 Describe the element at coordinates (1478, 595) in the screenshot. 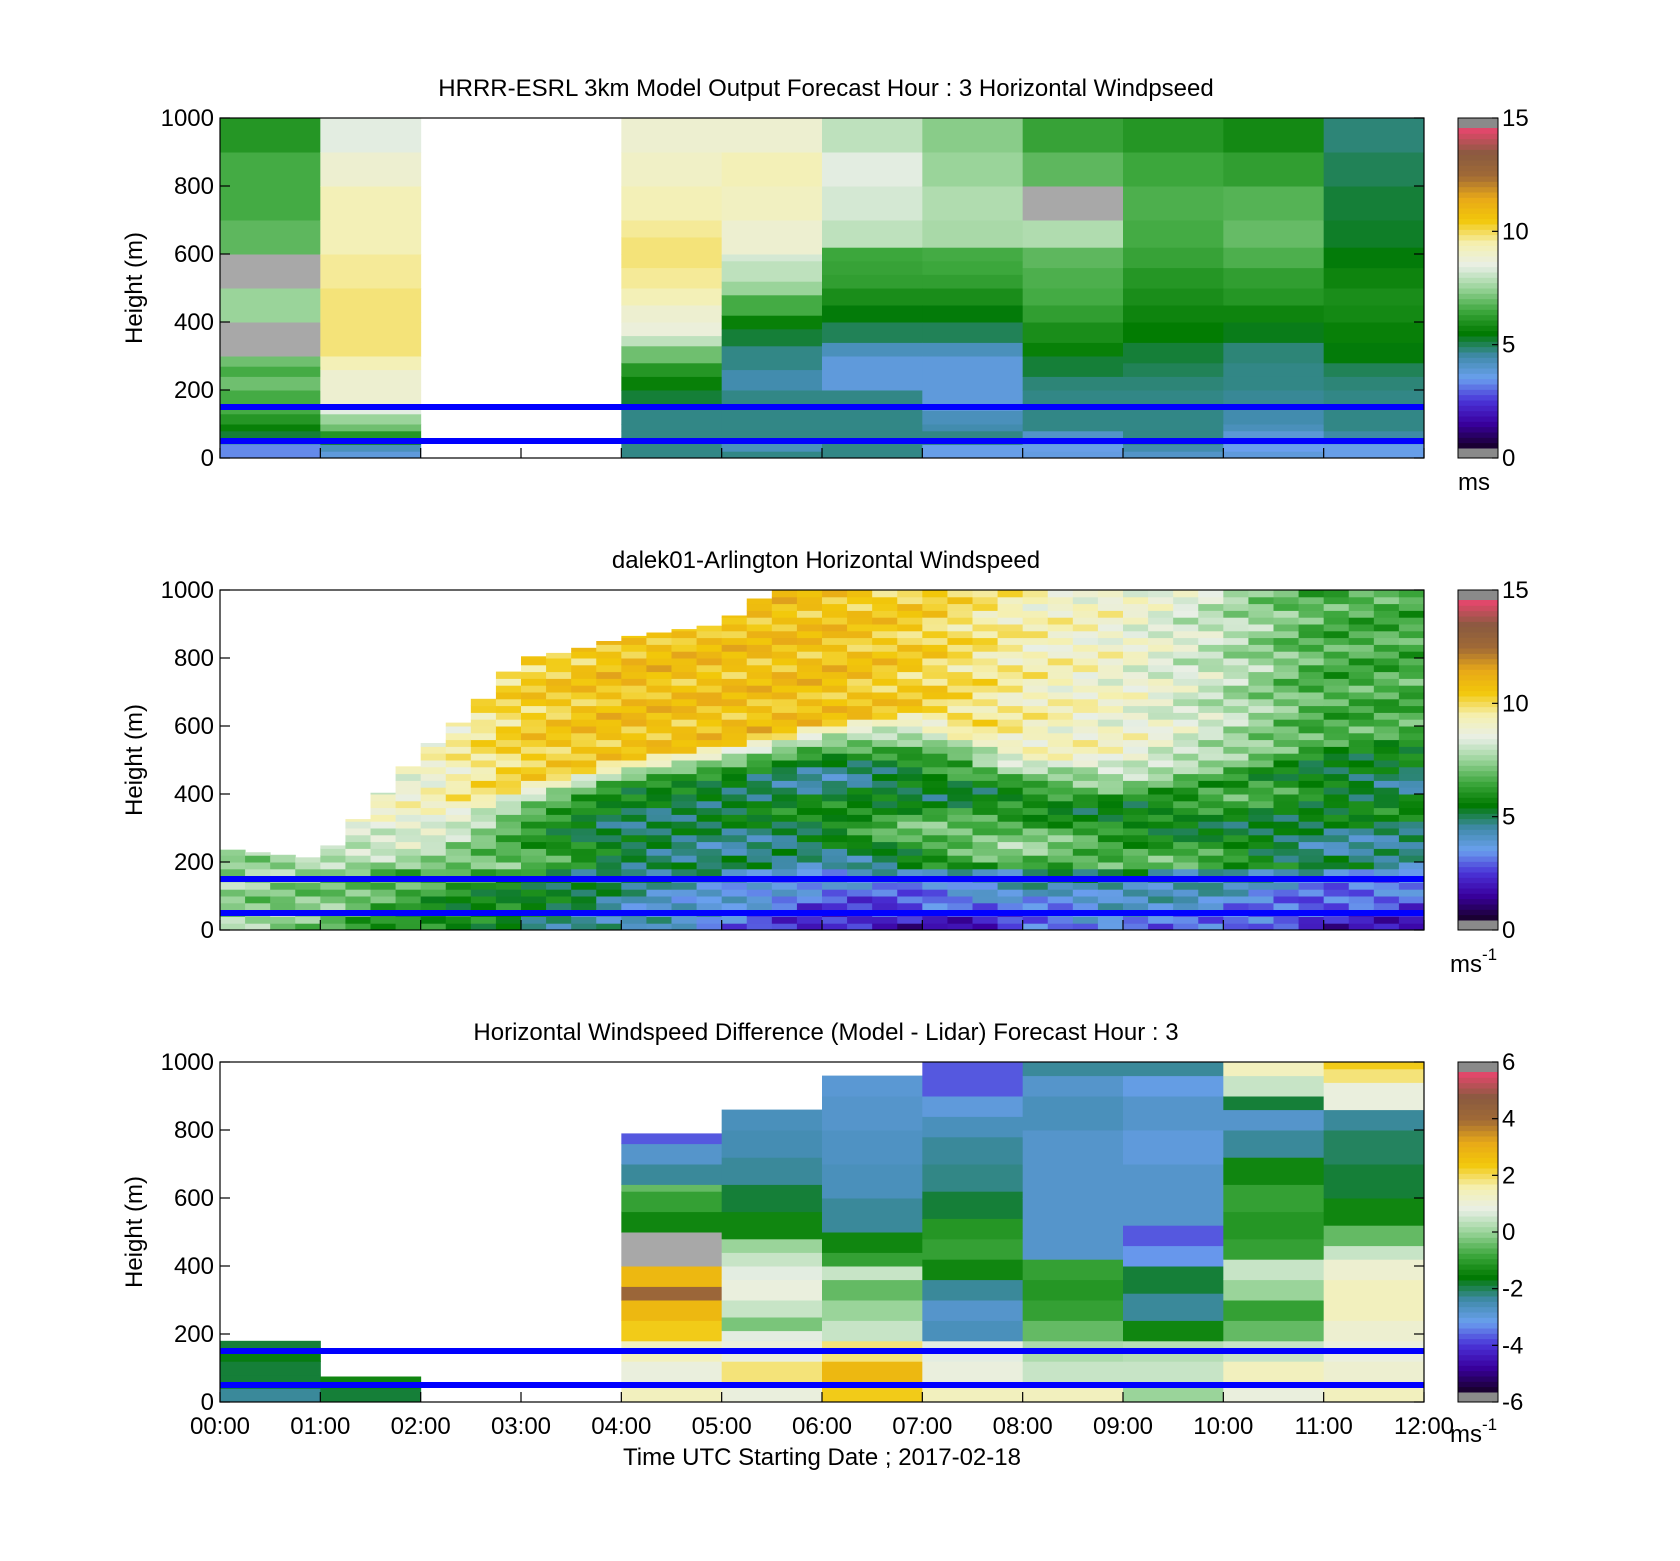

I see `colorbar-cap-top` at that location.